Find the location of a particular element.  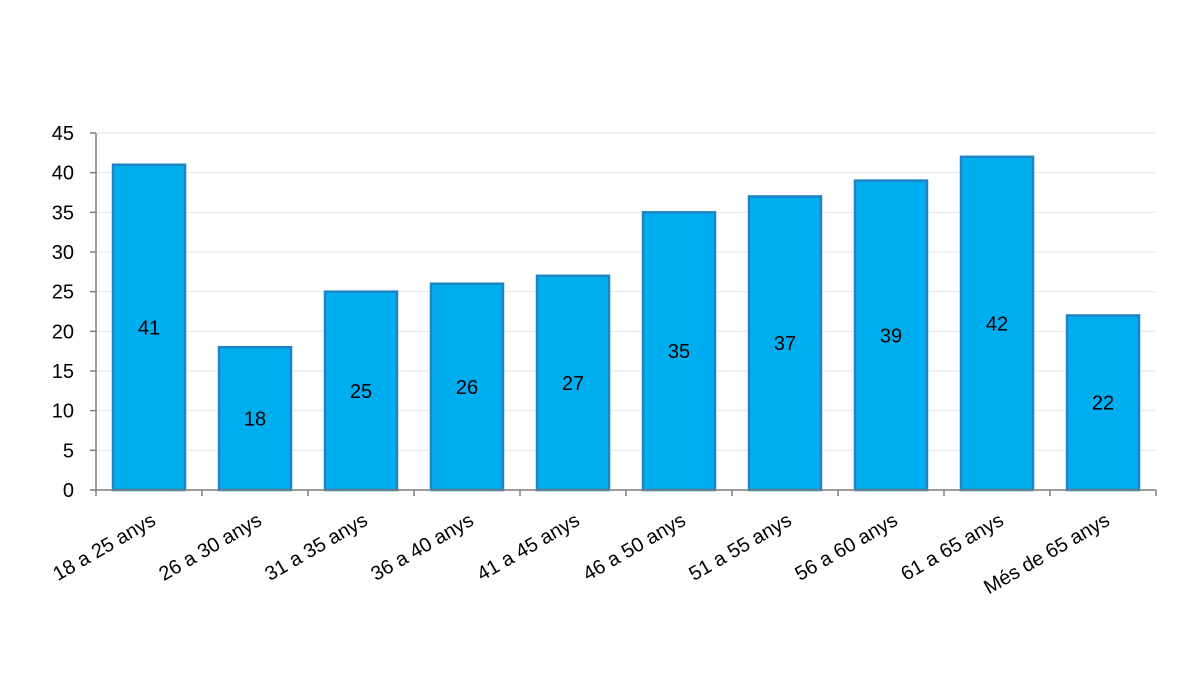

data-label: 39 is located at coordinates (891, 336).